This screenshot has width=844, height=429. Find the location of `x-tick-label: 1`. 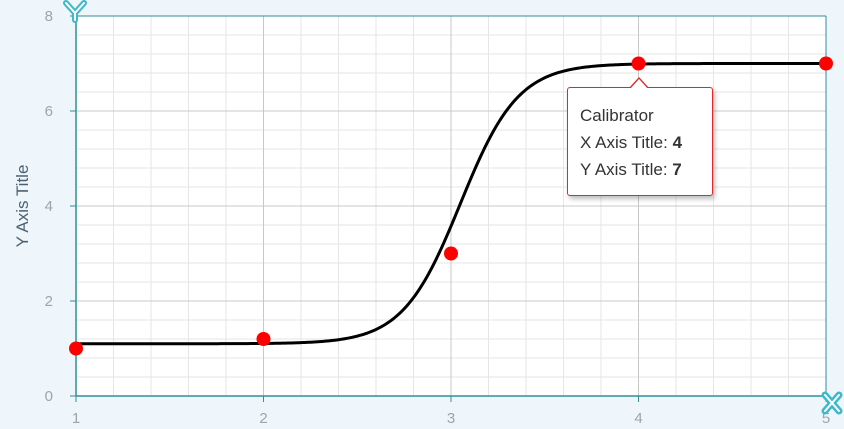

x-tick-label: 1 is located at coordinates (76, 418).